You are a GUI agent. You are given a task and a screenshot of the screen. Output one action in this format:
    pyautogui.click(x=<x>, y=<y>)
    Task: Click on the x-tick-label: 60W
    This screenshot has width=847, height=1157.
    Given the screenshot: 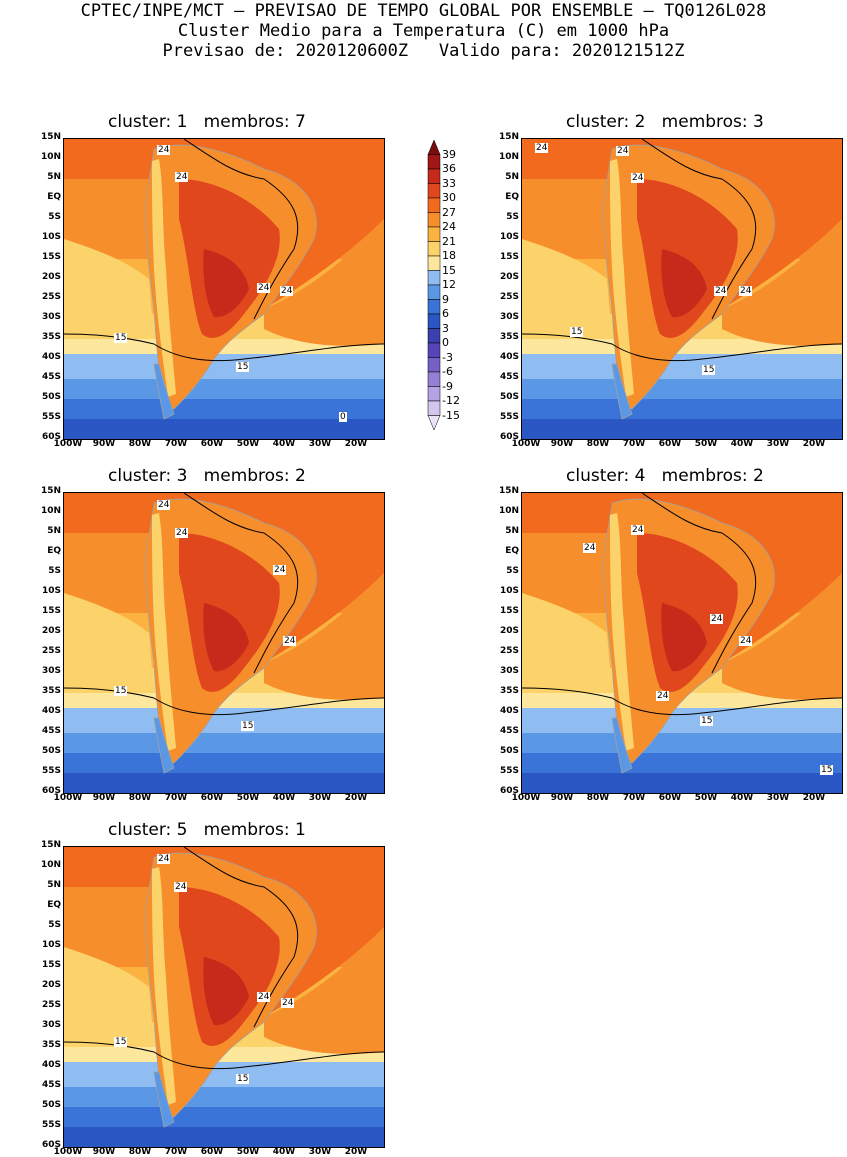 What is the action you would take?
    pyautogui.click(x=670, y=444)
    